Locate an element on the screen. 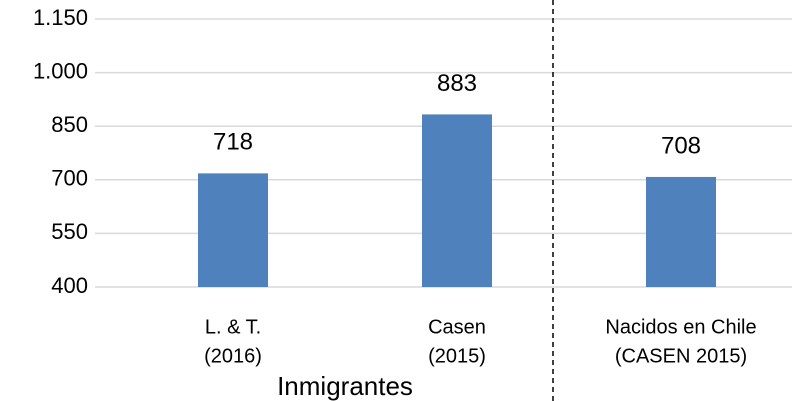 The image size is (792, 401). value-label: 883 is located at coordinates (457, 83).